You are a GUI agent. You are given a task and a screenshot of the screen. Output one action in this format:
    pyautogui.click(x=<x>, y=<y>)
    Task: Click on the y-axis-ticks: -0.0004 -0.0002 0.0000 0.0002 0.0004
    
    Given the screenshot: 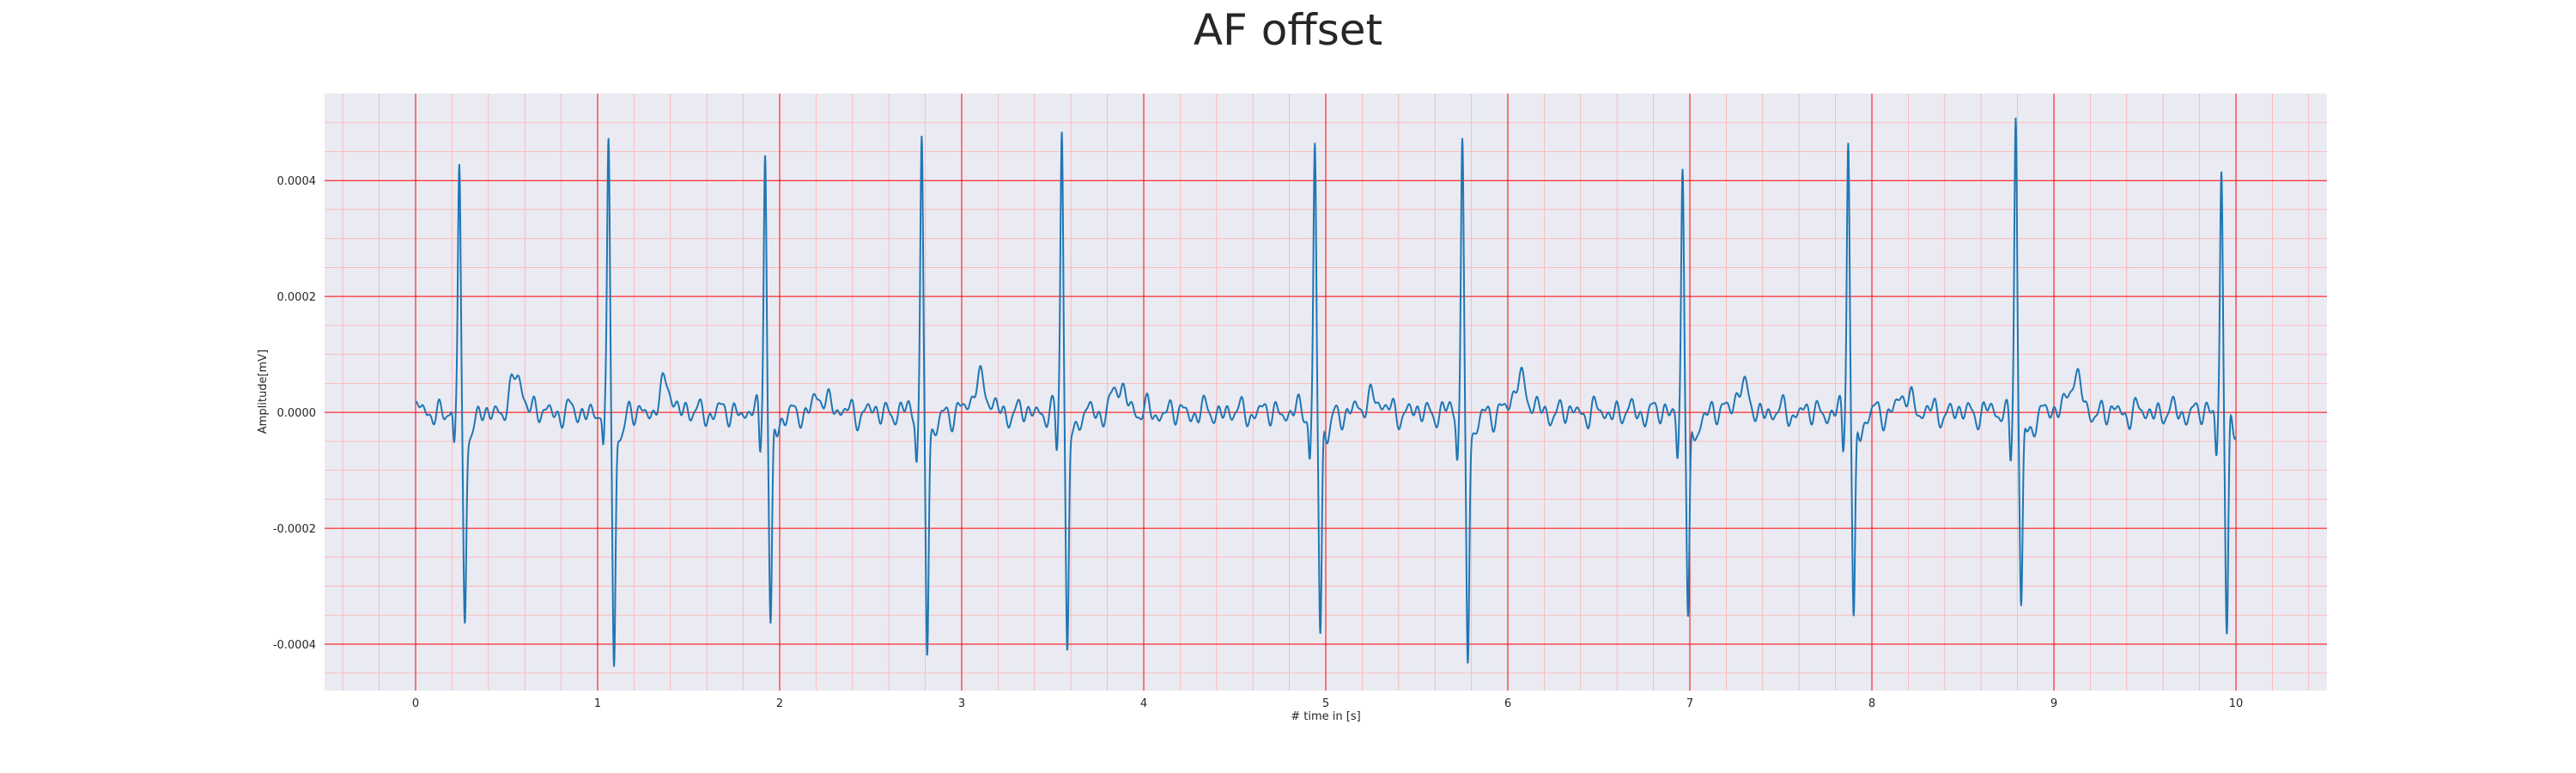 What is the action you would take?
    pyautogui.click(x=294, y=413)
    